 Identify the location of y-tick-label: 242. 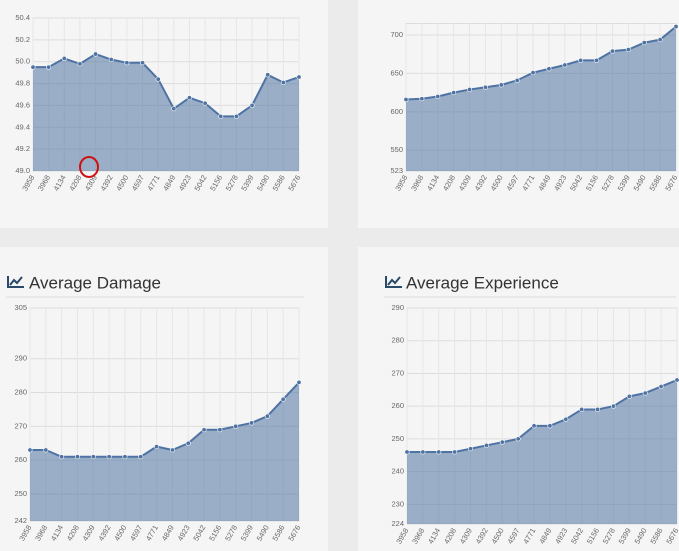
(20, 520).